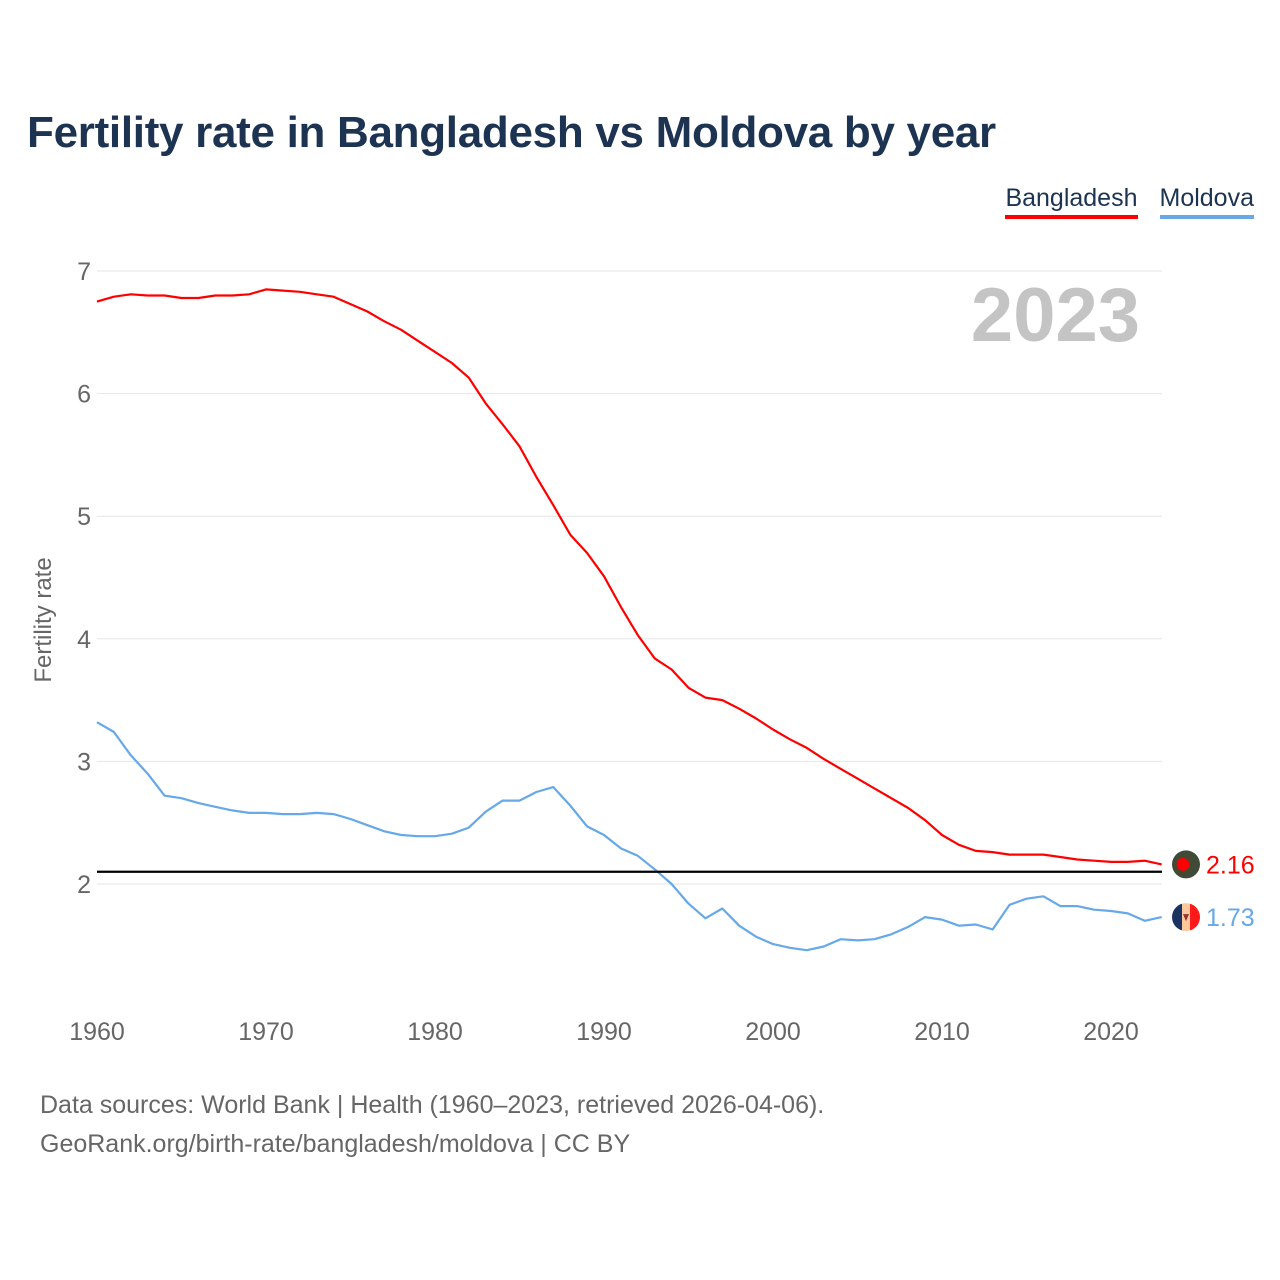  I want to click on y-tick-label: 2, so click(84, 885).